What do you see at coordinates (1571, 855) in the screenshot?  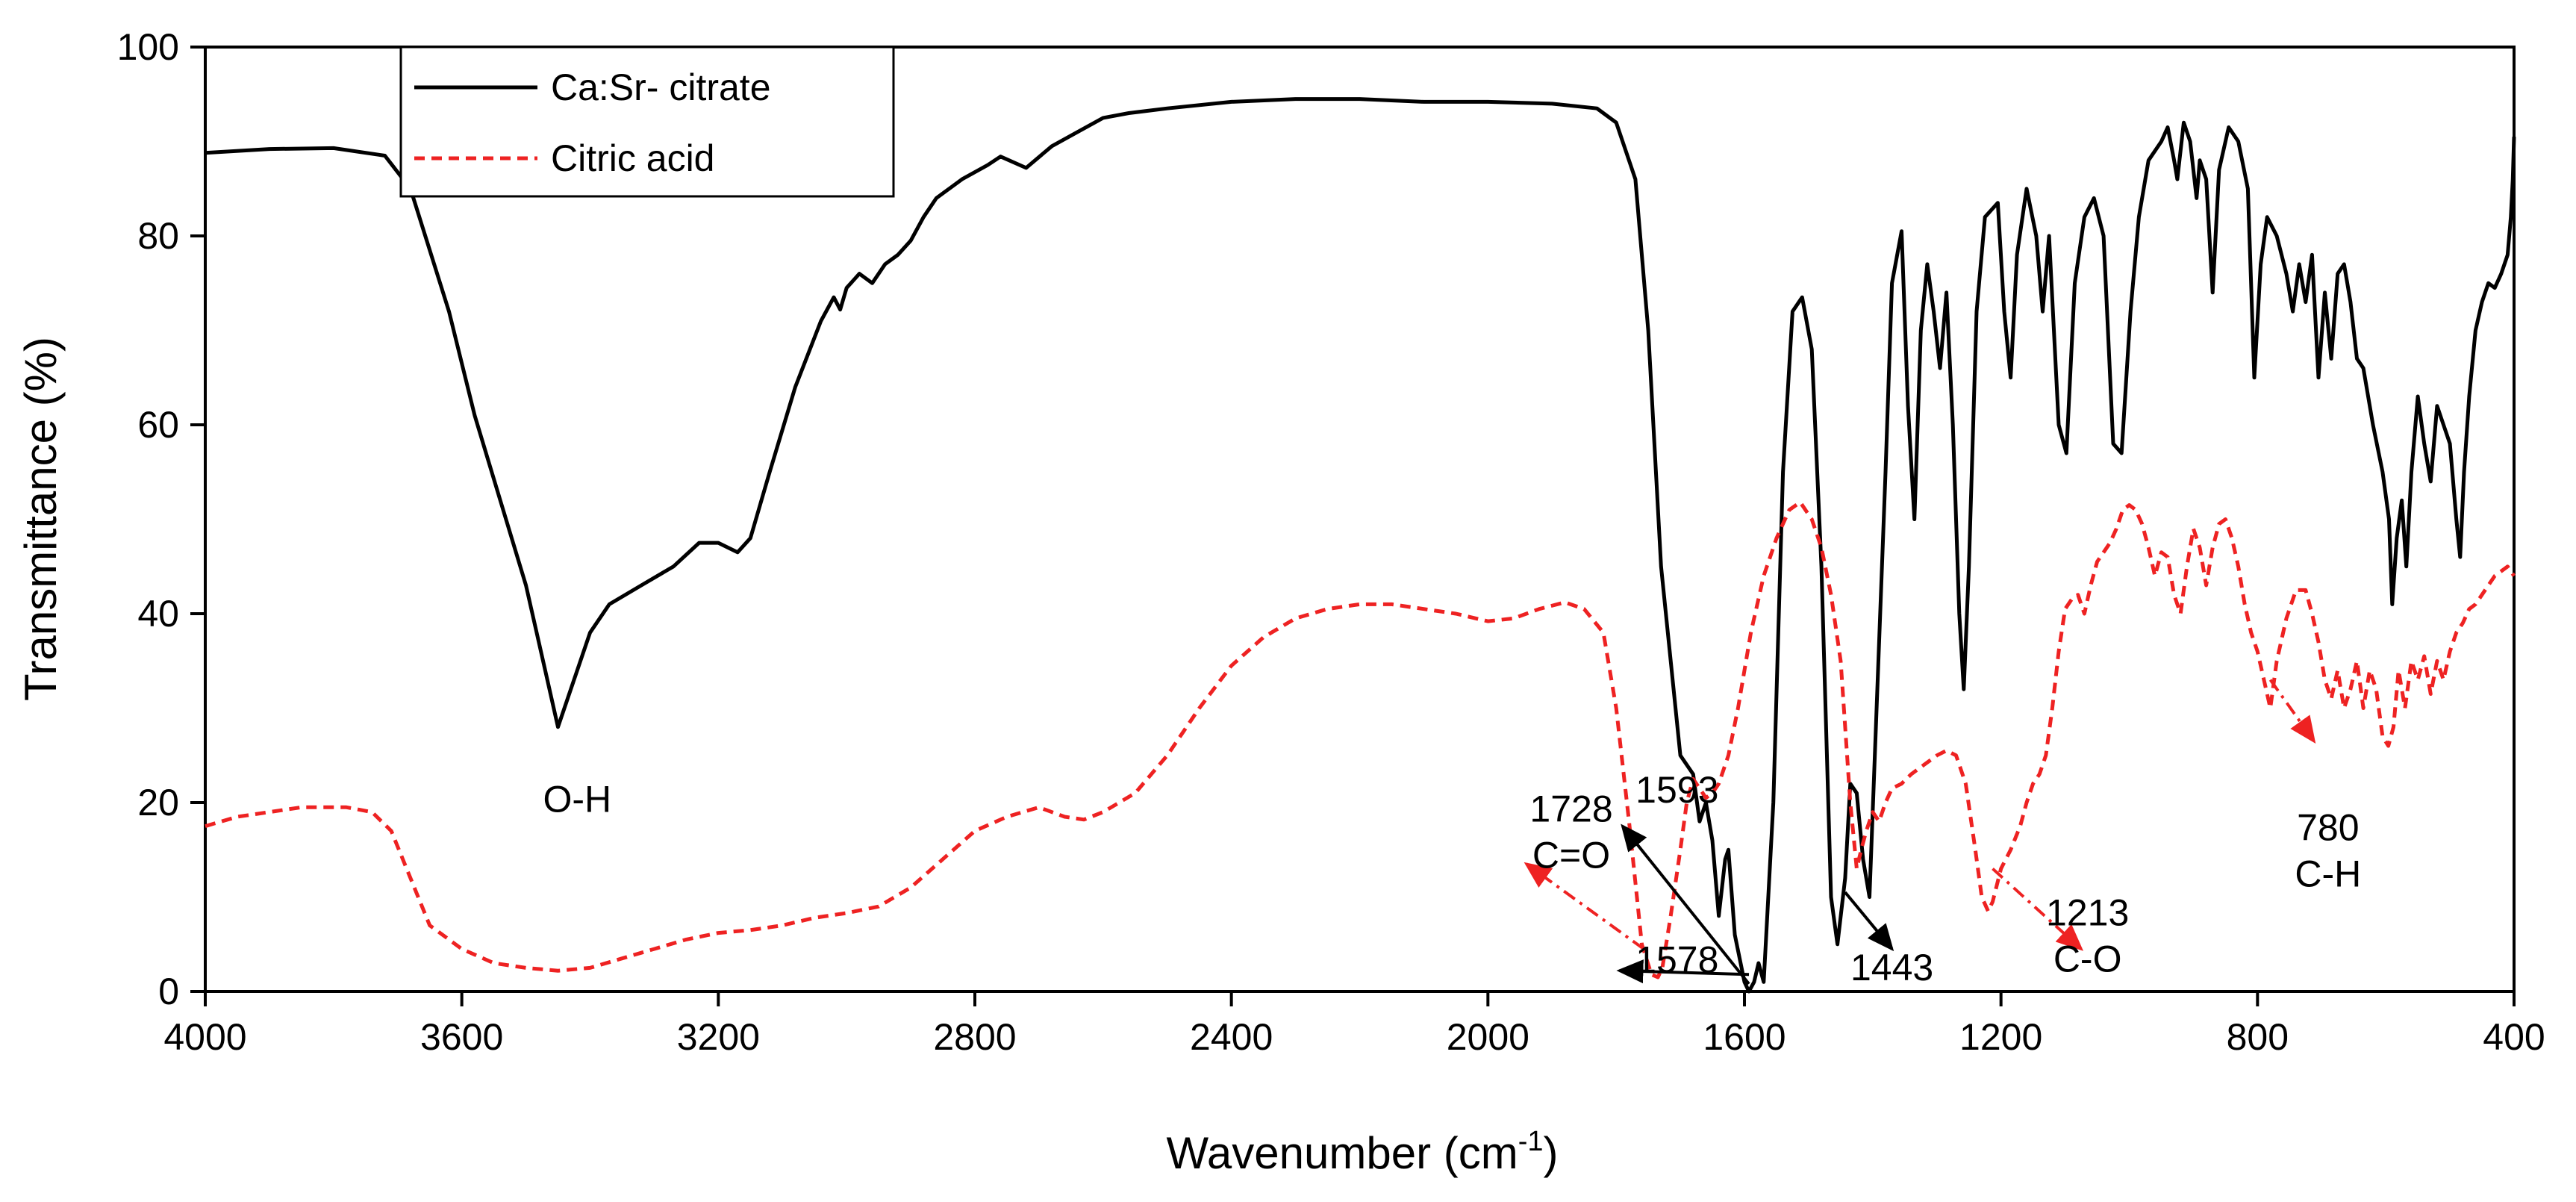 I see `annotation-line: C=O` at bounding box center [1571, 855].